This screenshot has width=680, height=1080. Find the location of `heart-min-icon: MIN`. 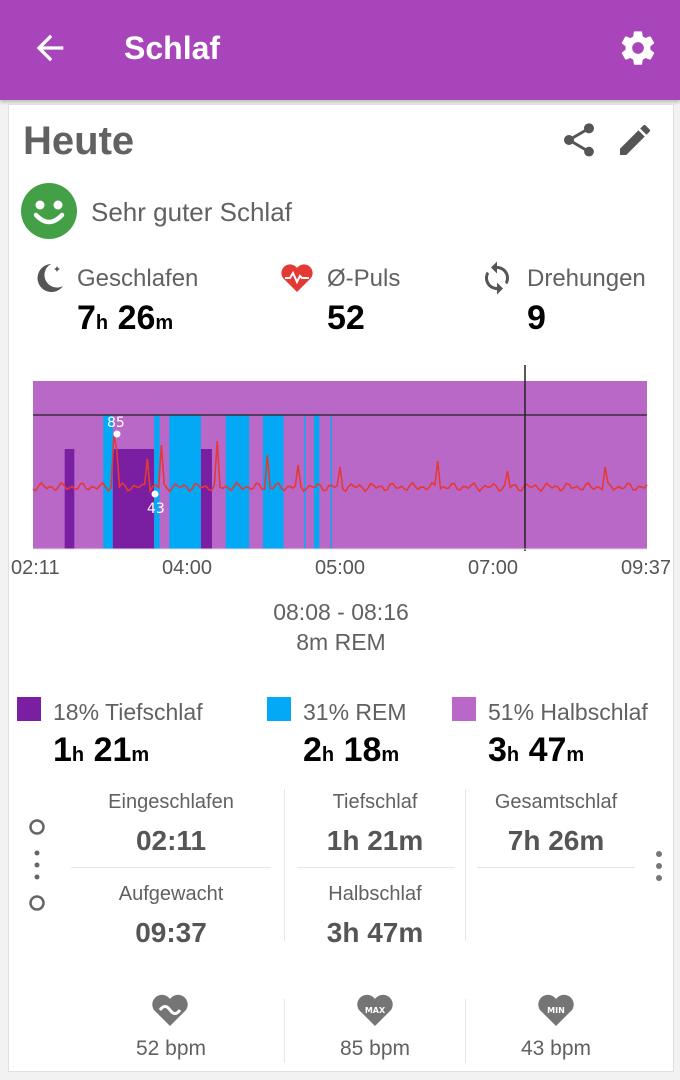

heart-min-icon: MIN is located at coordinates (556, 1010).